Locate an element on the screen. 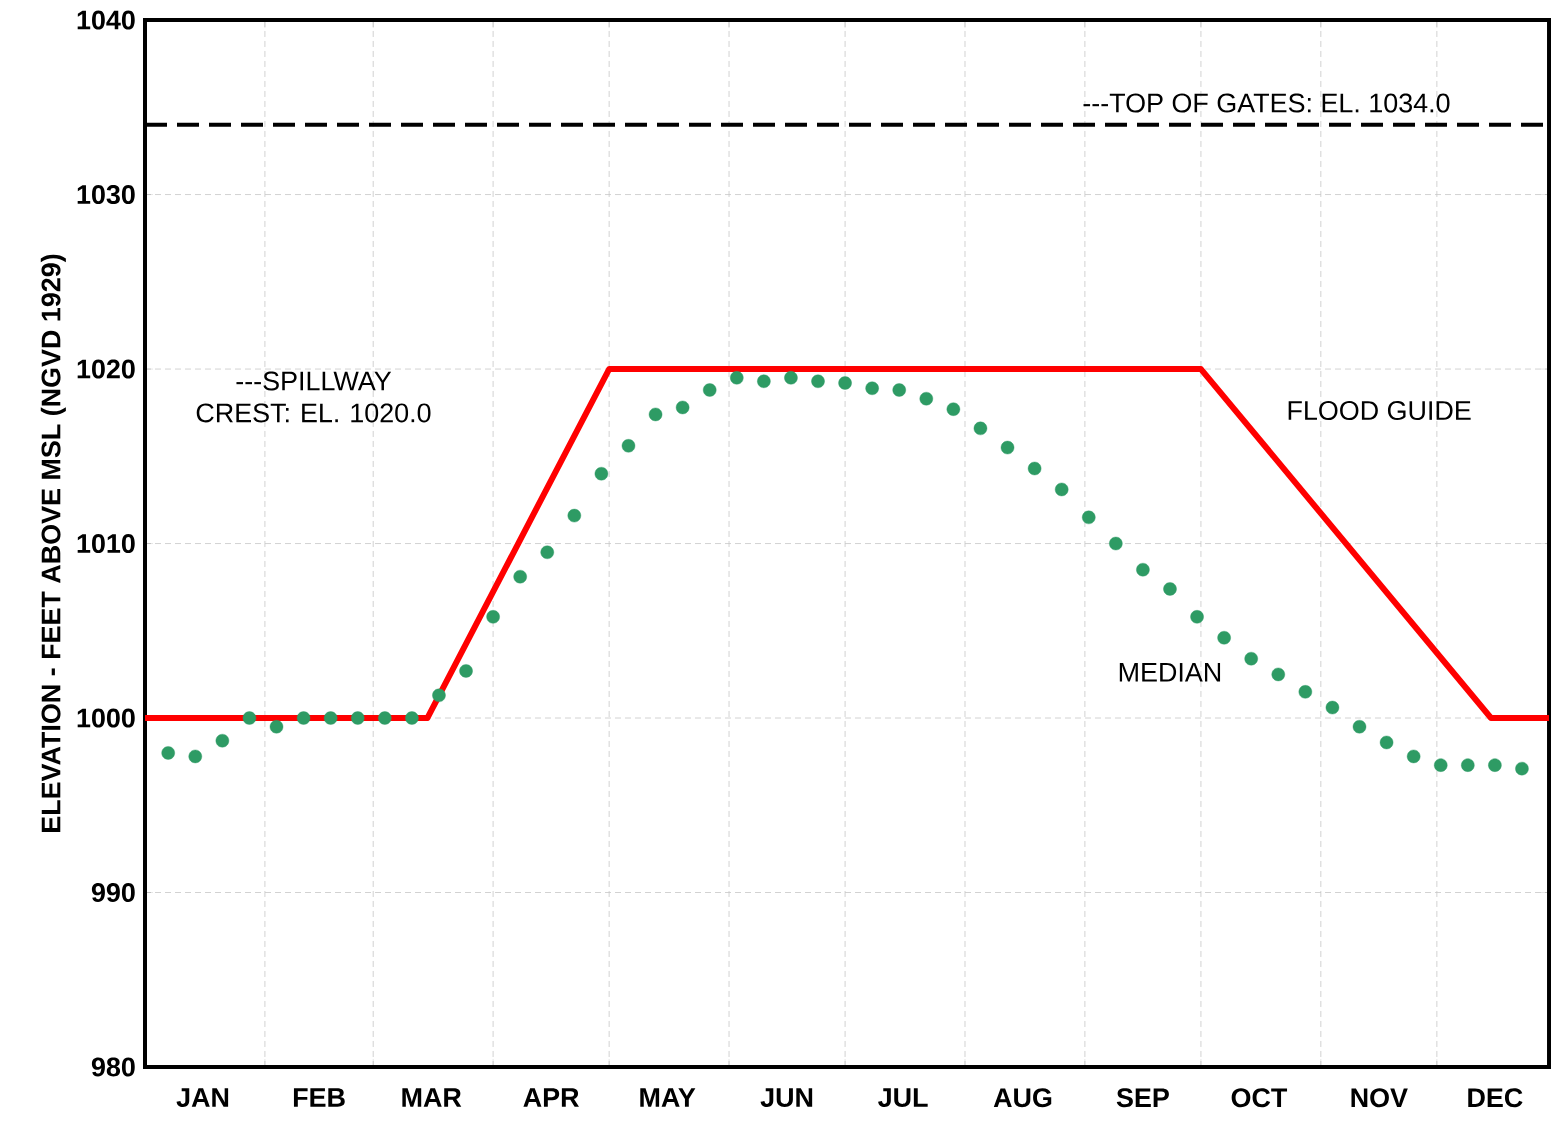 The height and width of the screenshot is (1134, 1551). x-tick-label: JUN is located at coordinates (786, 1097).